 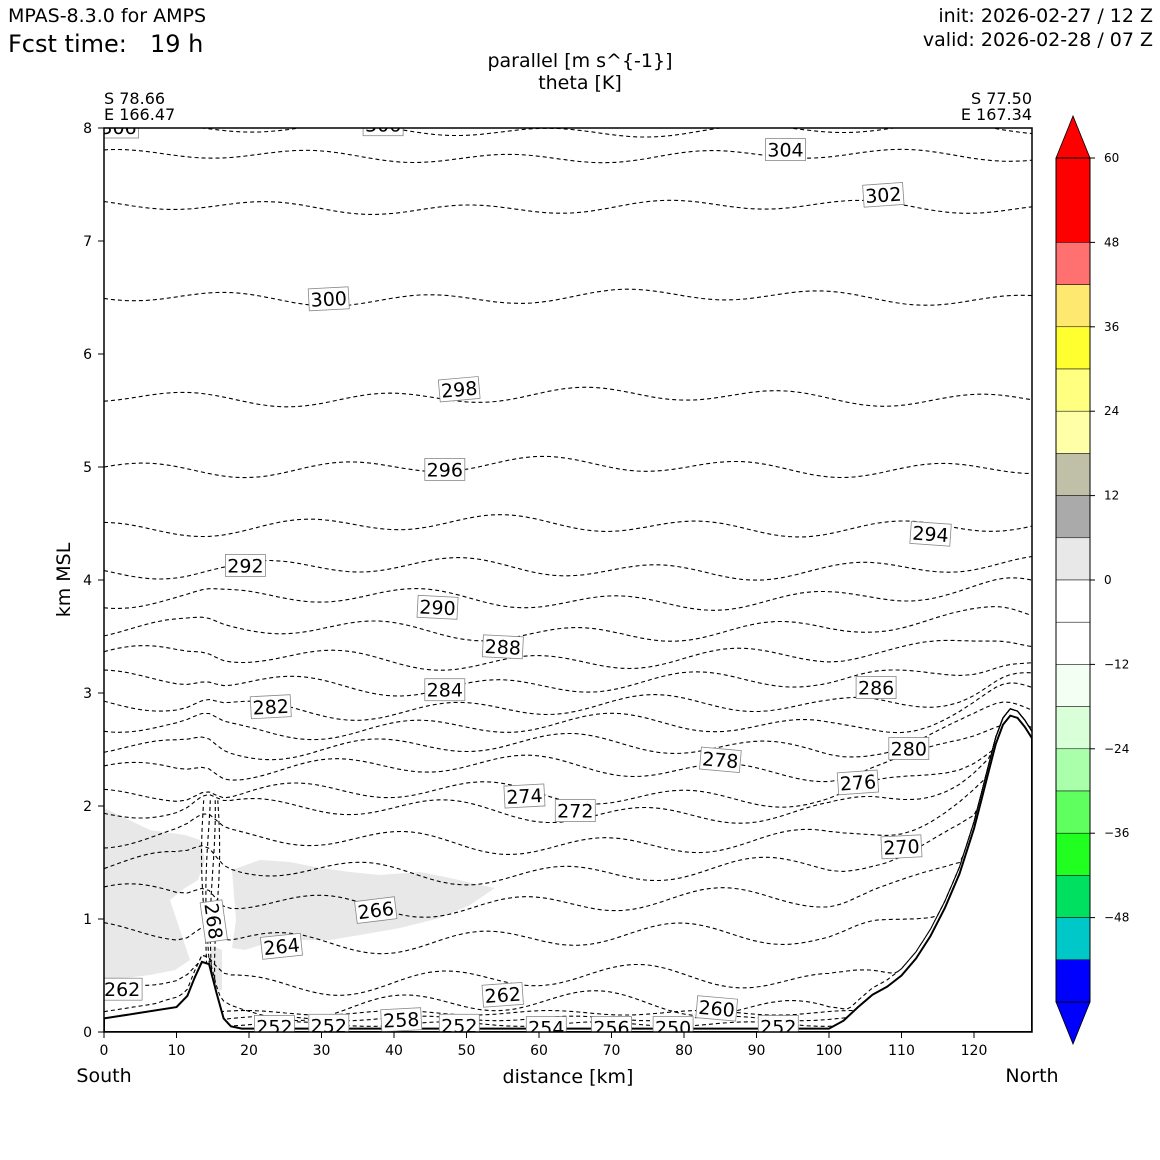 What do you see at coordinates (107, 16) in the screenshot?
I see `model-title: MPAS-8.3.0 for AMPS` at bounding box center [107, 16].